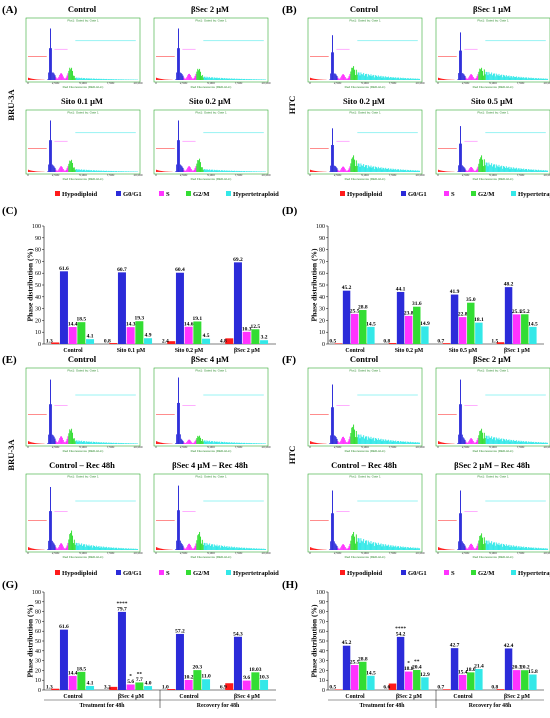 This screenshot has width=550, height=718. I want to click on y-tick-label: 40, so click(38, 652).